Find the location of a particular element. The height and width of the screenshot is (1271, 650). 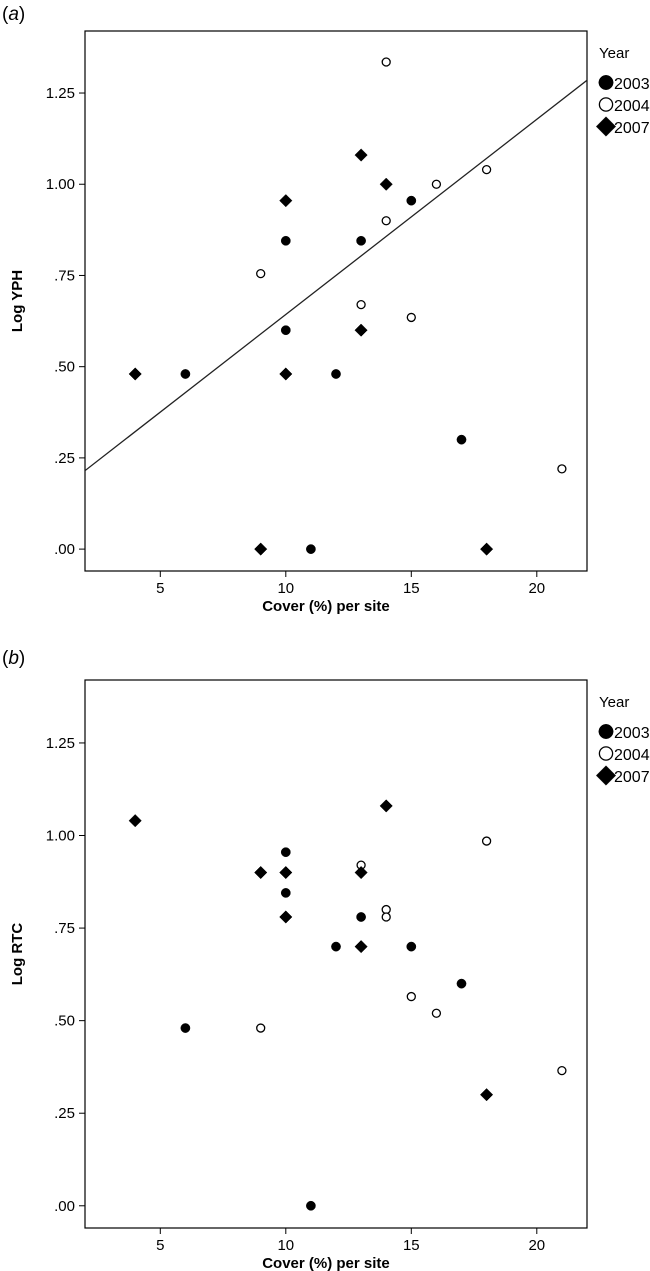

panel-label: (b) is located at coordinates (13, 658).